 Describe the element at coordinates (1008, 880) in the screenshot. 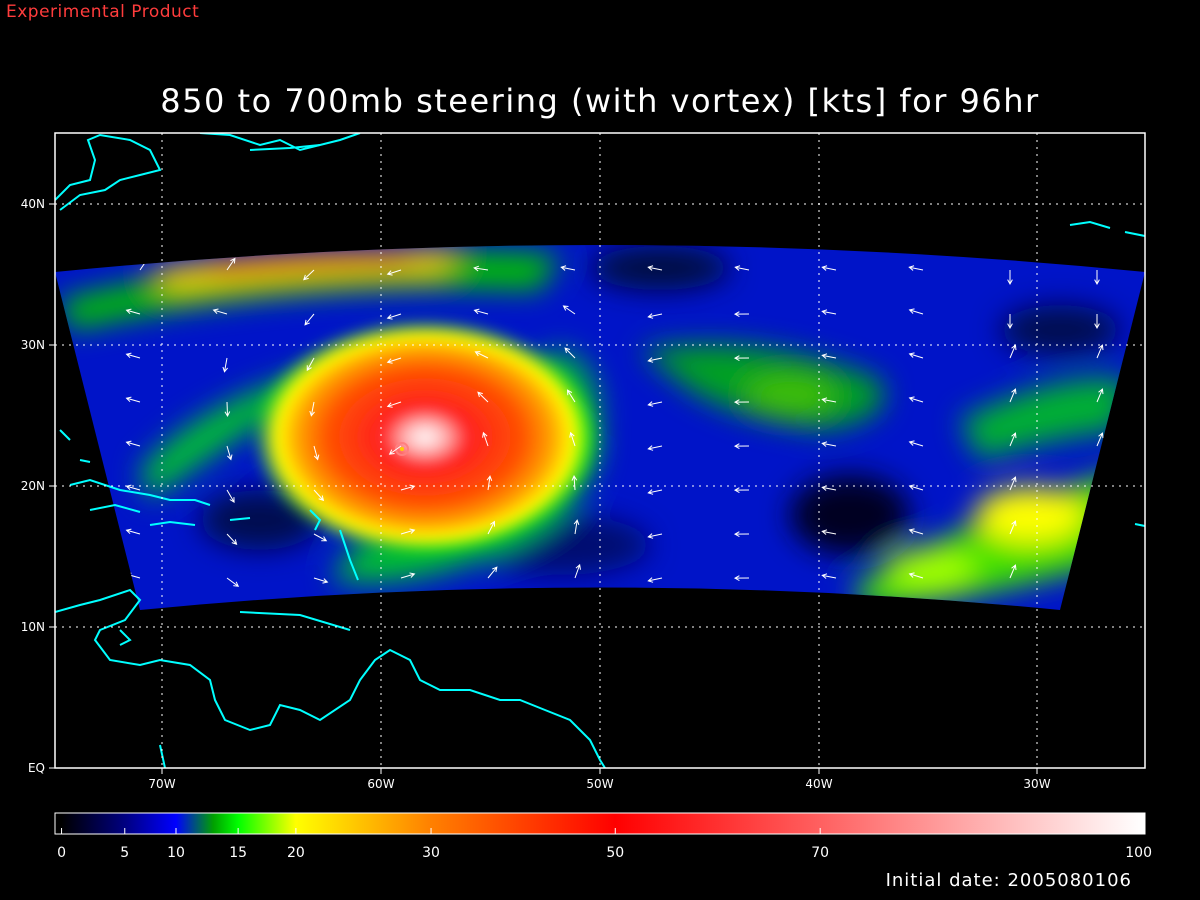

I see `initial-date: Initial date: 2005080106` at that location.